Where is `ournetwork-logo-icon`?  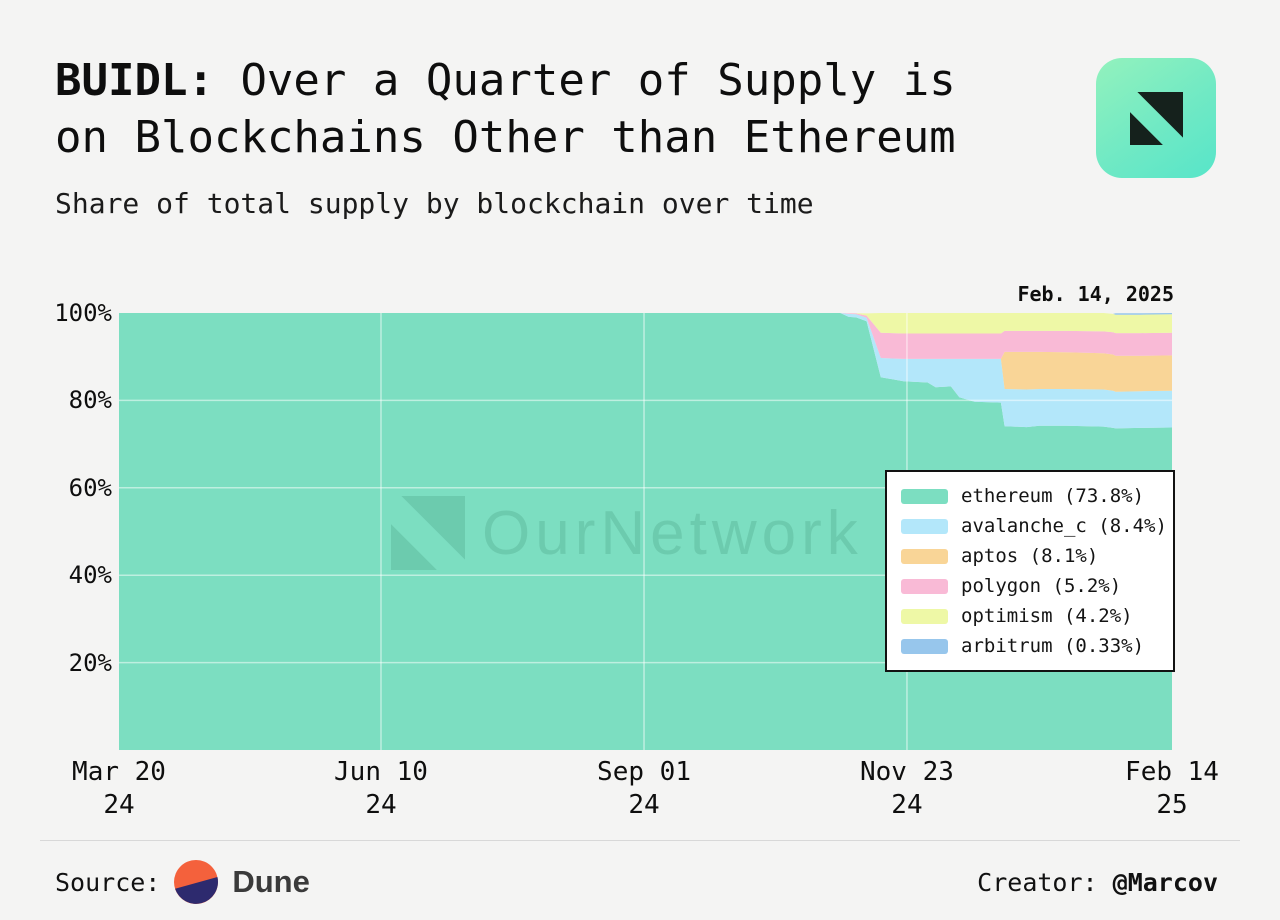 ournetwork-logo-icon is located at coordinates (1156, 118).